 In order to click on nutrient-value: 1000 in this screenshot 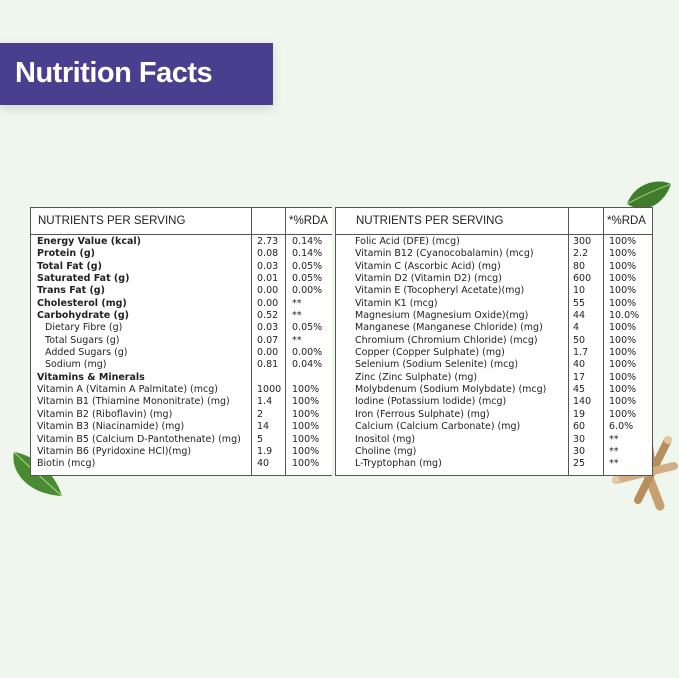, I will do `click(269, 390)`.